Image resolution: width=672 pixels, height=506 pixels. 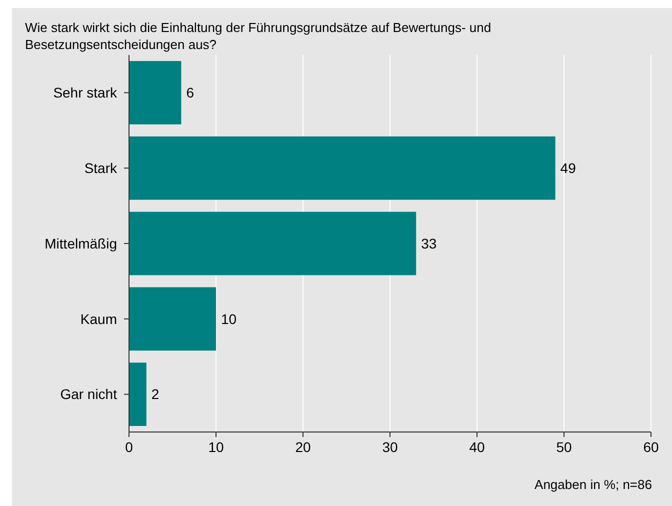 What do you see at coordinates (155, 394) in the screenshot?
I see `data-label: 2` at bounding box center [155, 394].